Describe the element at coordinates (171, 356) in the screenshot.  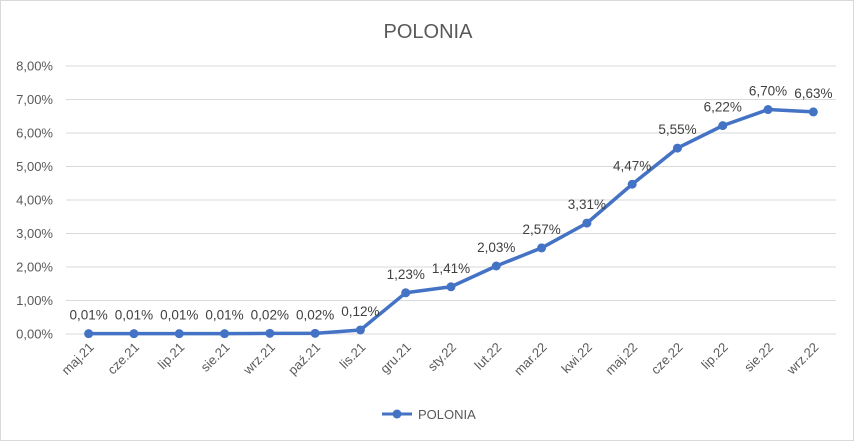
I see `x-tick-label: lip.21` at that location.